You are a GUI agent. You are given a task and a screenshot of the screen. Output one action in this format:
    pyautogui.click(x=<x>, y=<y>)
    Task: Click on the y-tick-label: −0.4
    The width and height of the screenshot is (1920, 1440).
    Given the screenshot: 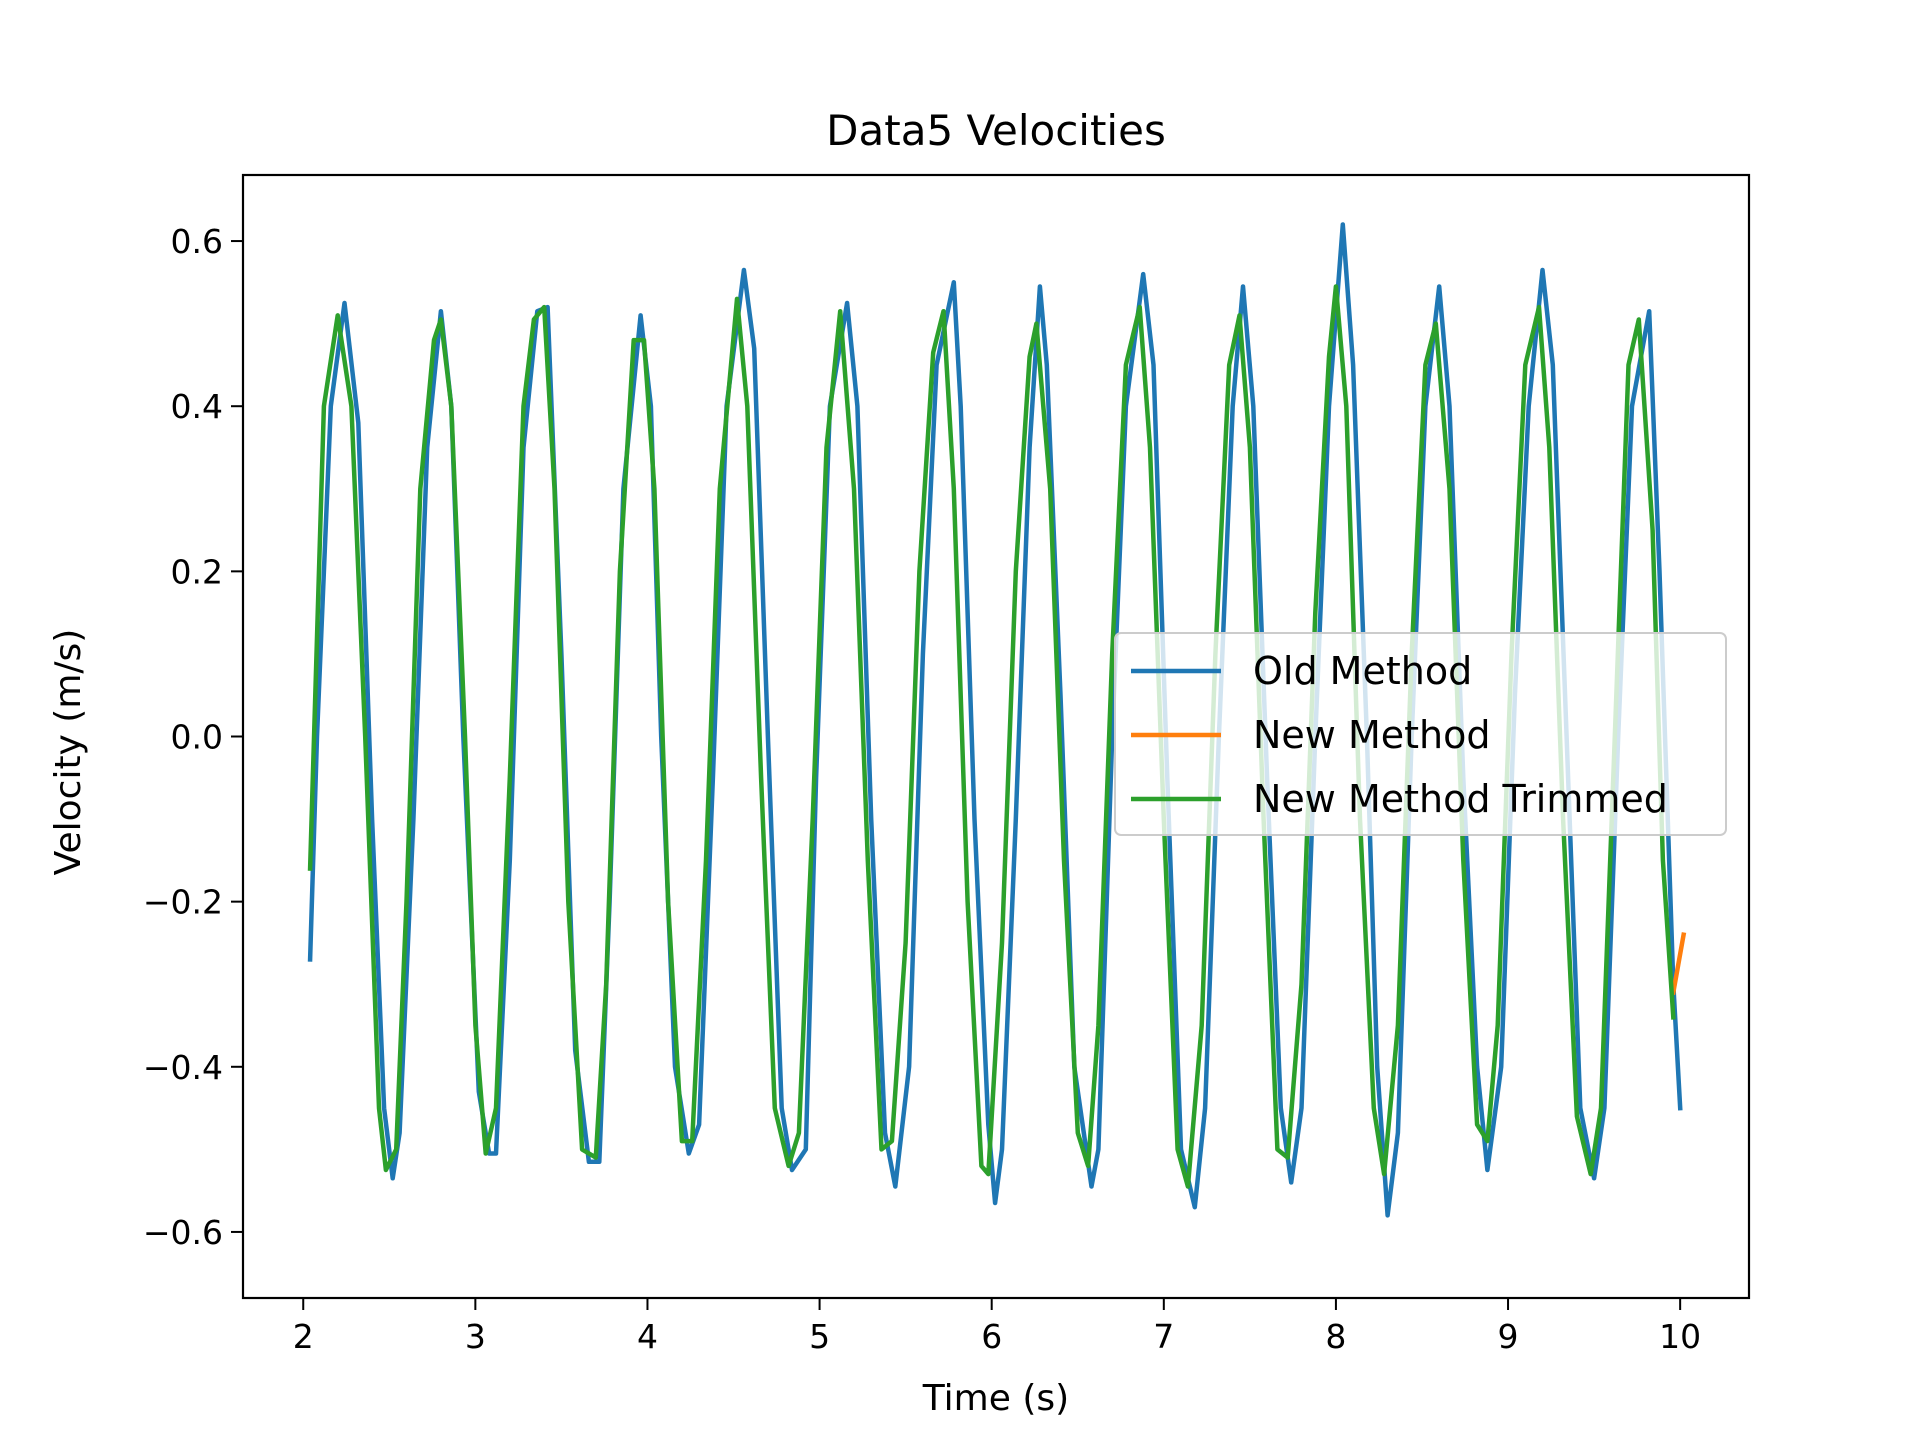 What is the action you would take?
    pyautogui.click(x=183, y=1067)
    